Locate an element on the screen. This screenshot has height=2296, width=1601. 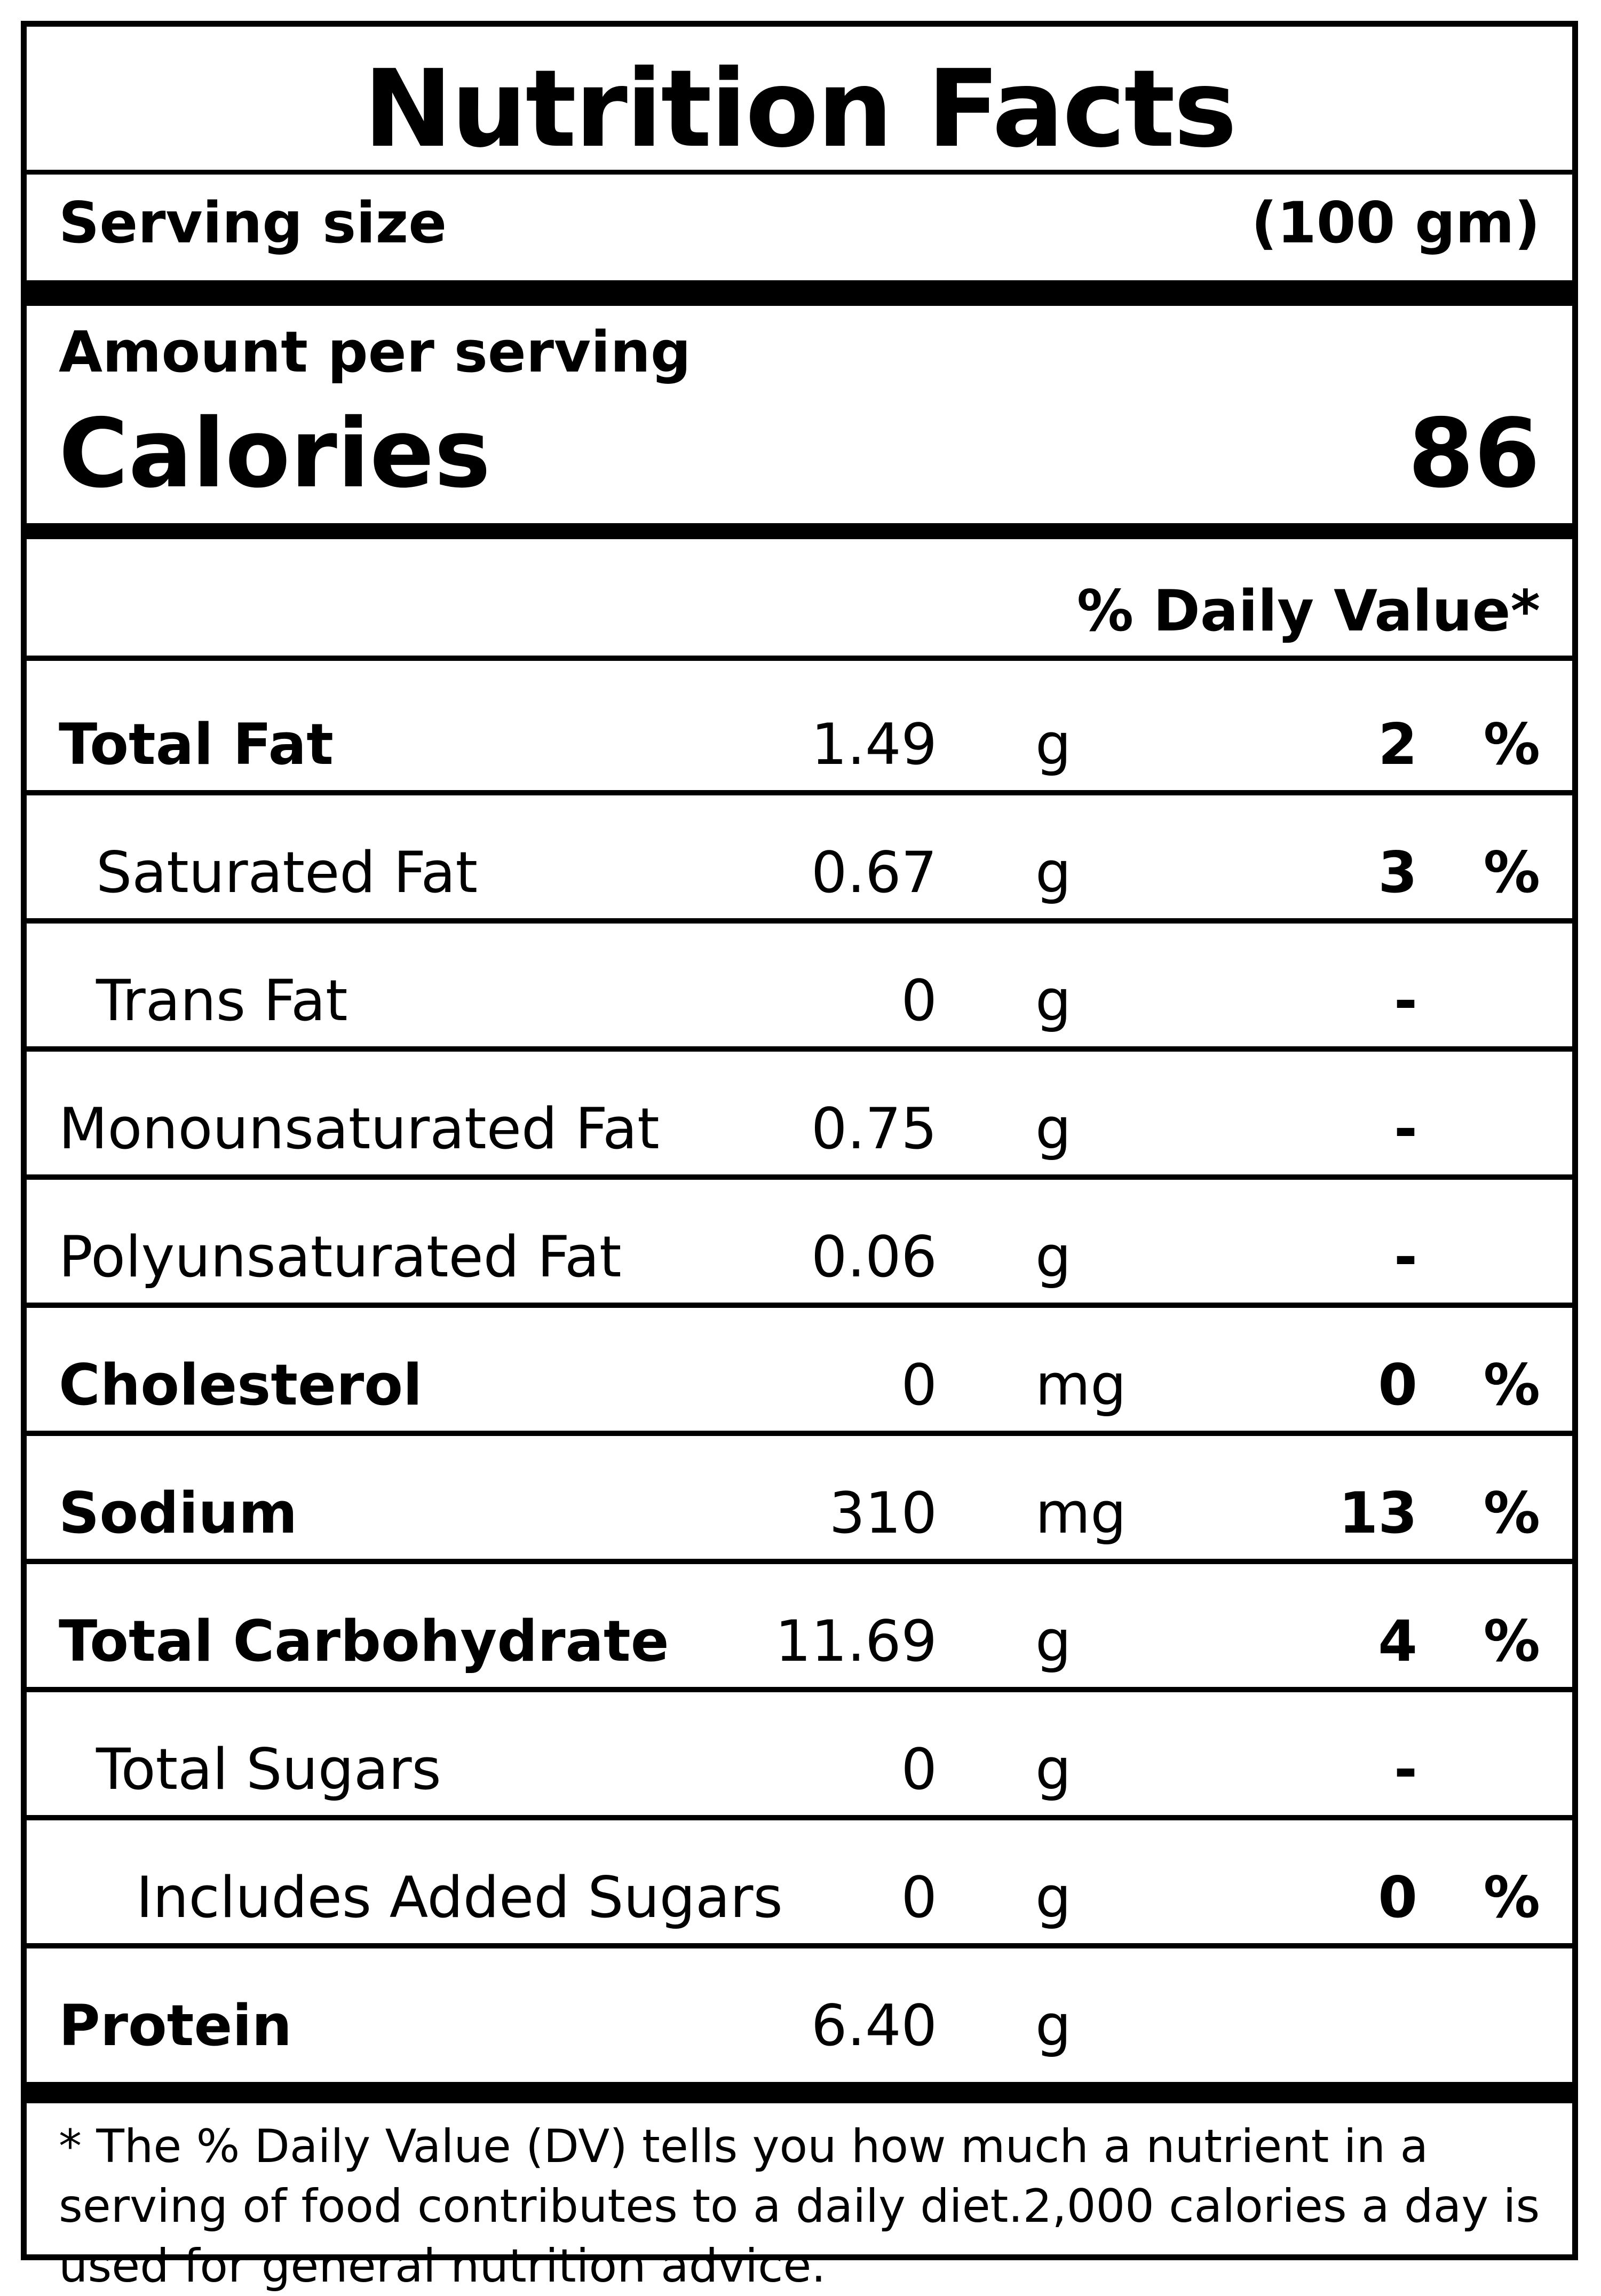
nutrient-name: Total Fat is located at coordinates (196, 744).